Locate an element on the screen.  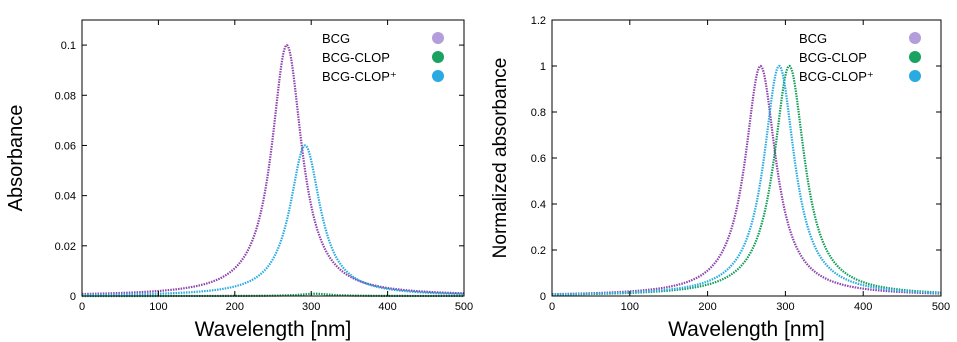
y-tick-label: 1 is located at coordinates (543, 67).